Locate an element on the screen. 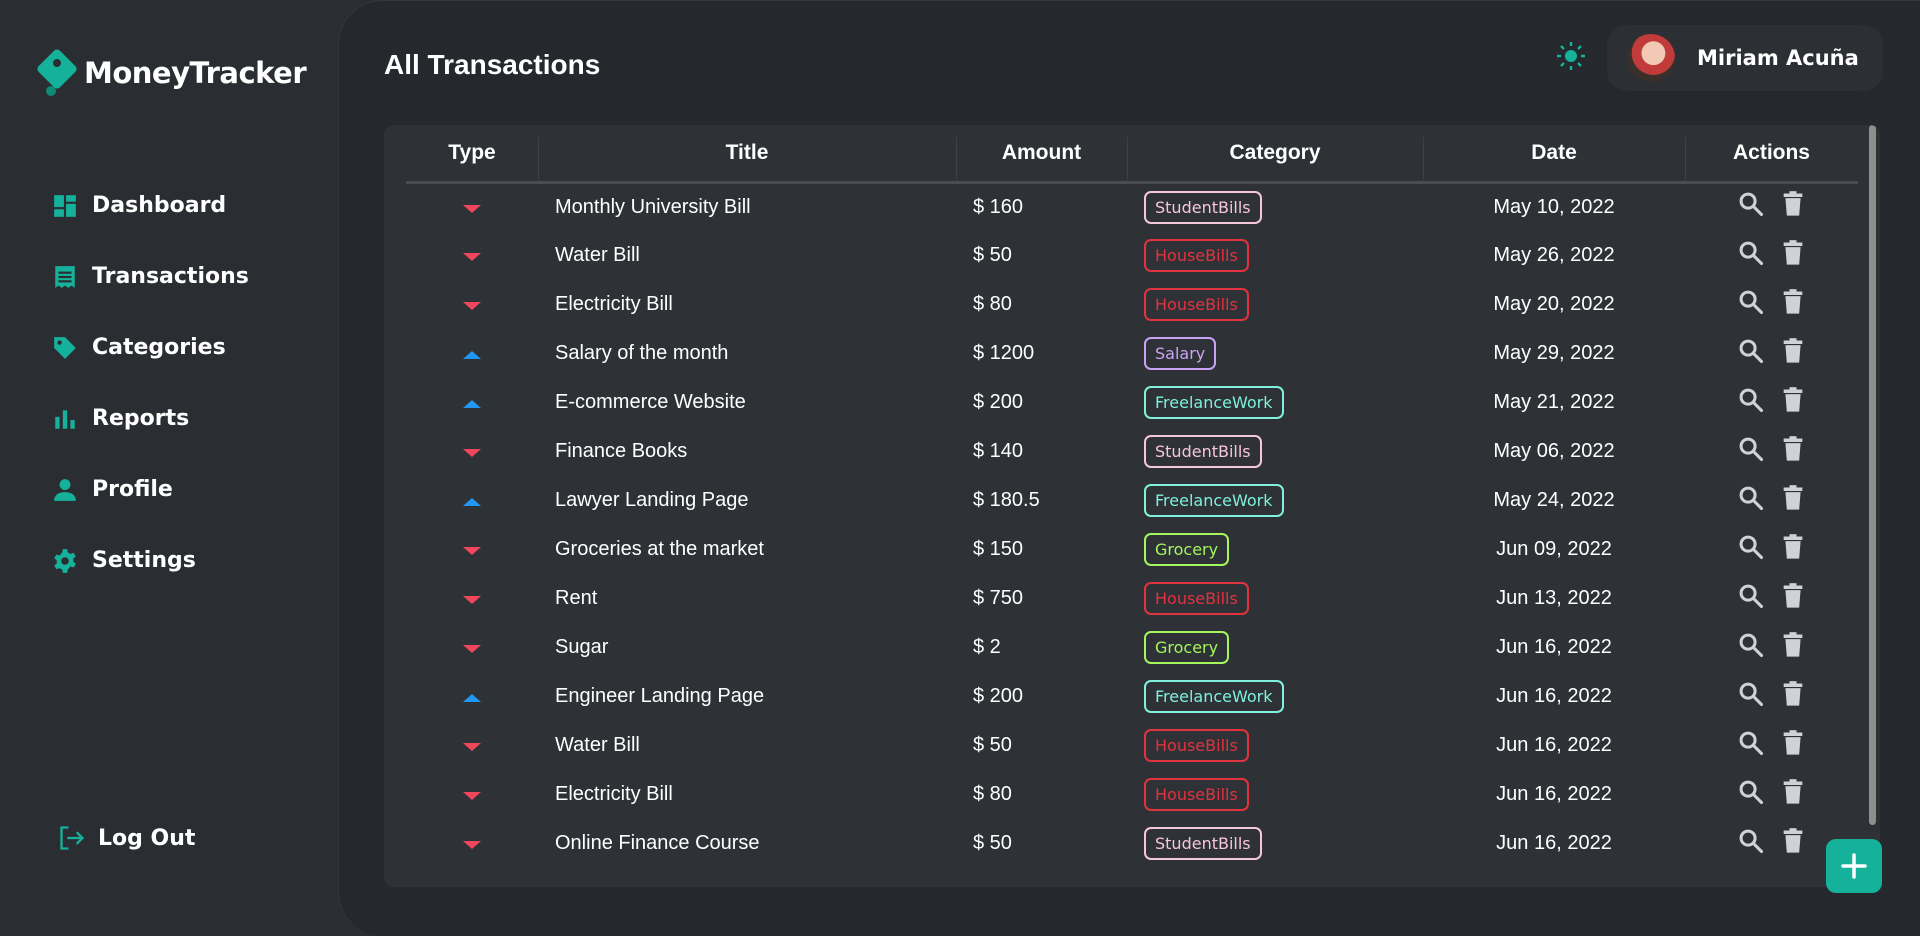  category-badge: StudentBills is located at coordinates (1203, 207).